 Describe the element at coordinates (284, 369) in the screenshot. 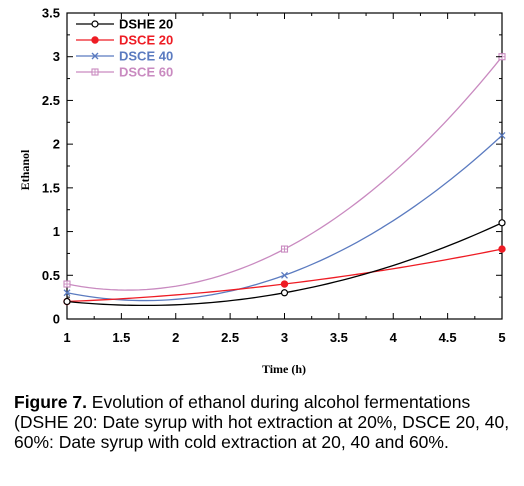

I see `x-axis-title: Time (h)` at that location.